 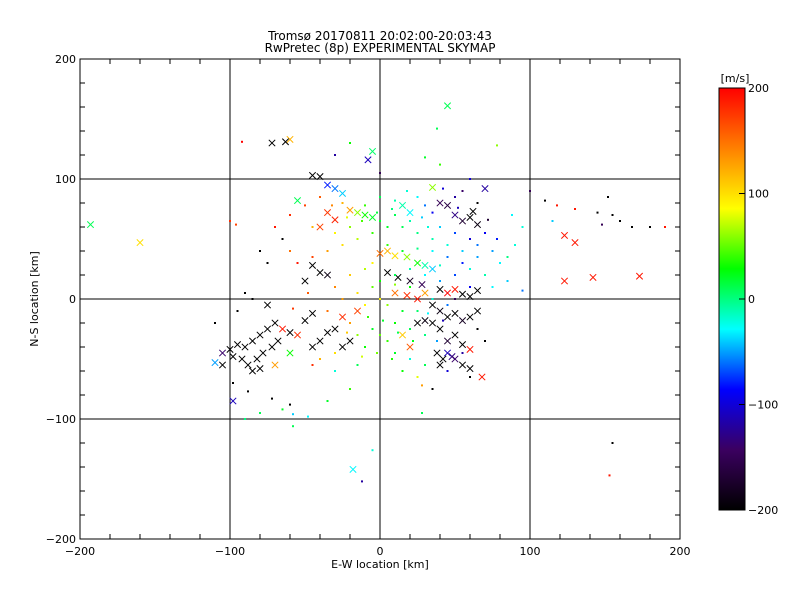 What do you see at coordinates (65, 59) in the screenshot?
I see `y-tick-label: 200` at bounding box center [65, 59].